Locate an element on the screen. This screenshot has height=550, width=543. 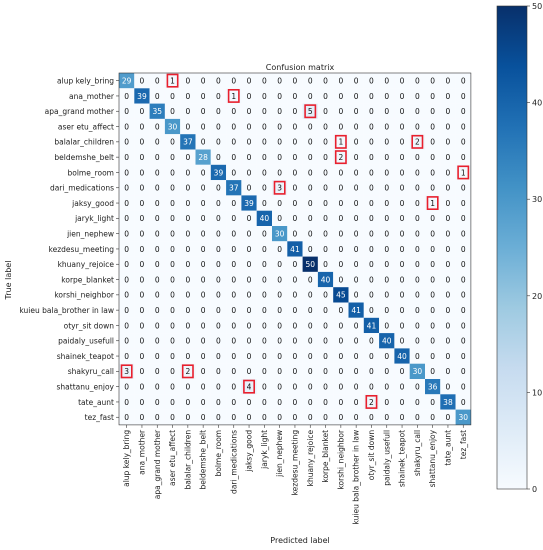
row-tick-label: kezdesu_meeting is located at coordinates (82, 249).